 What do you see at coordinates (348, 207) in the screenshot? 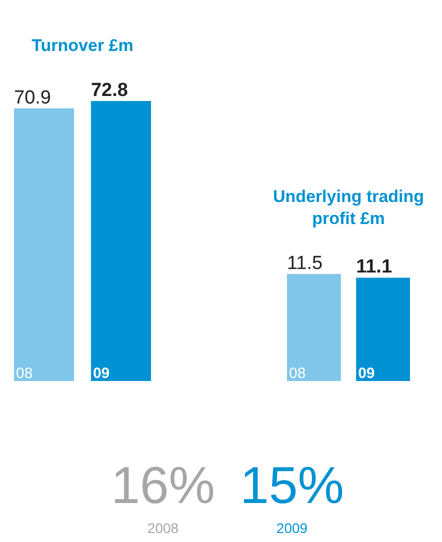
I see `chart-title: Underlying trading profit £m` at bounding box center [348, 207].